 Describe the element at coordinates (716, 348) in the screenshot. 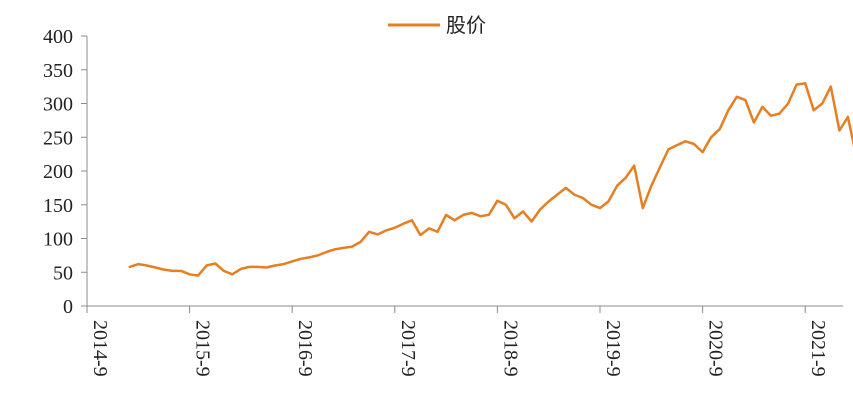

I see `x-tick-label: 2020-9` at that location.